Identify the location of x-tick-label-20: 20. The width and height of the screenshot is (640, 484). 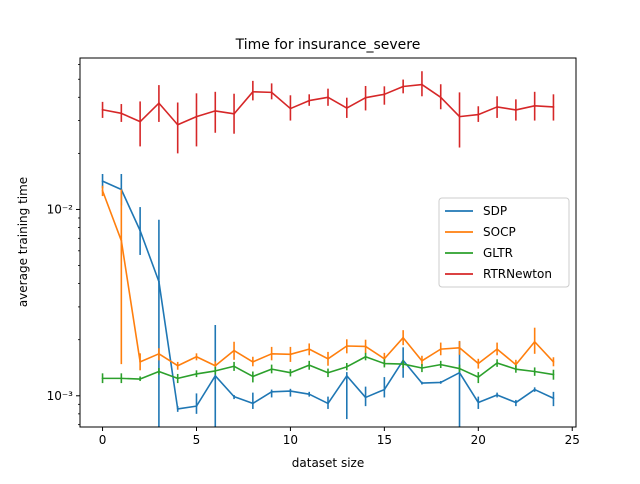
(478, 440).